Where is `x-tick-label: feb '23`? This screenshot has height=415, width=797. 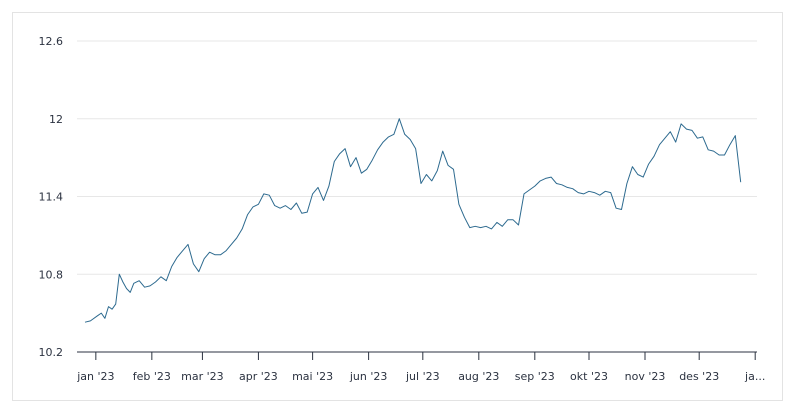 x-tick-label: feb '23 is located at coordinates (152, 376).